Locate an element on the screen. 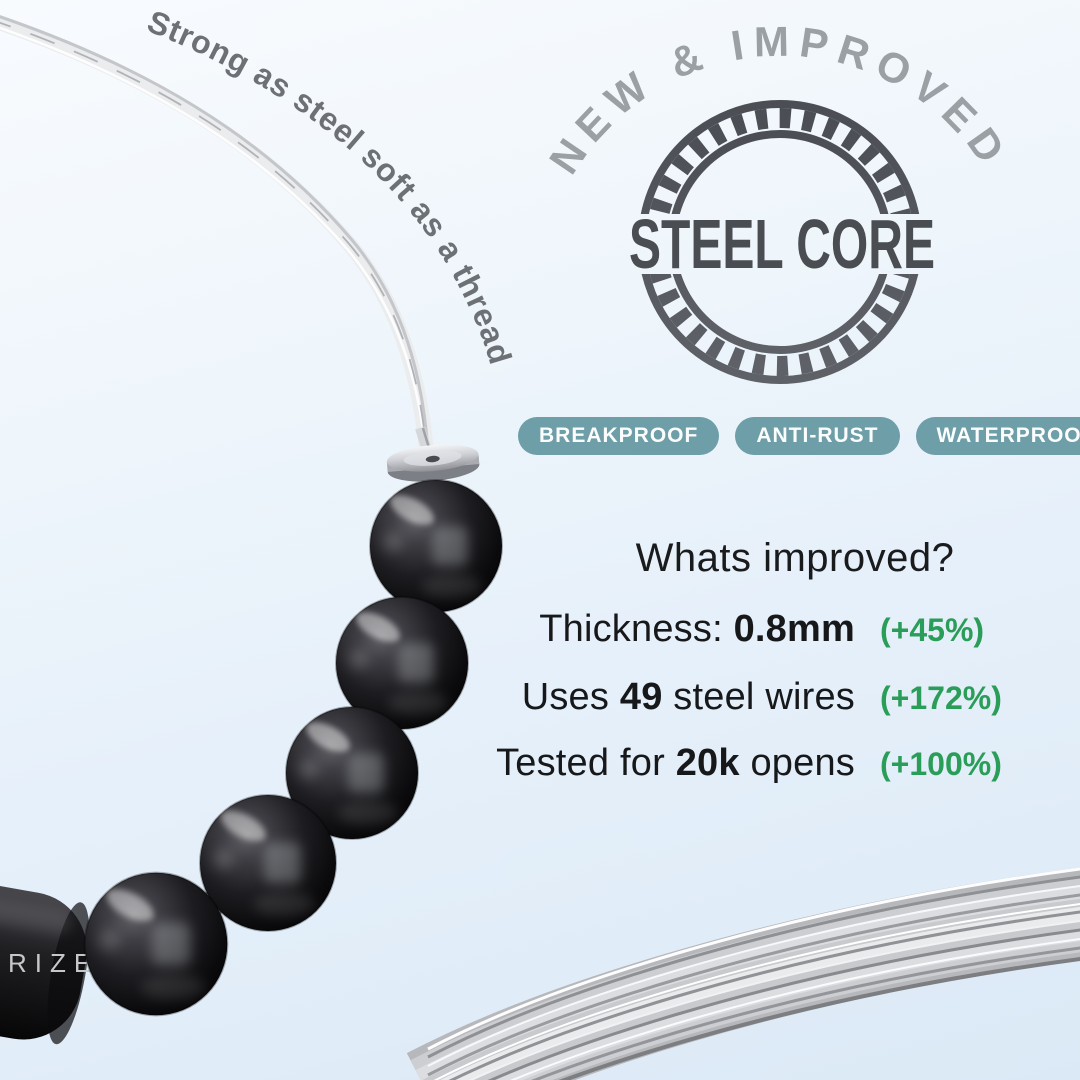  improvement-row-thickness: Thickness: 0.8mm (+45%) is located at coordinates (700, 629).